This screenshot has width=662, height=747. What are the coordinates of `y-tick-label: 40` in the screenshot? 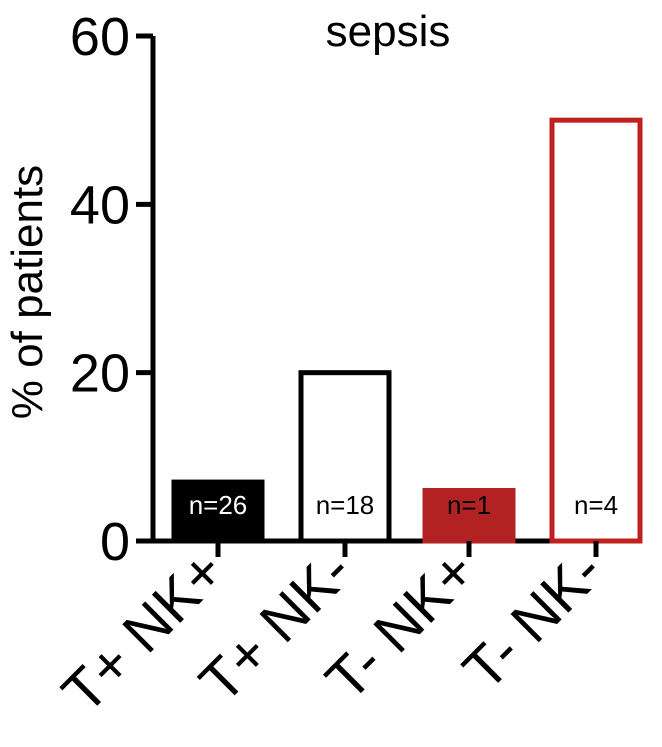 It's located at (100, 205).